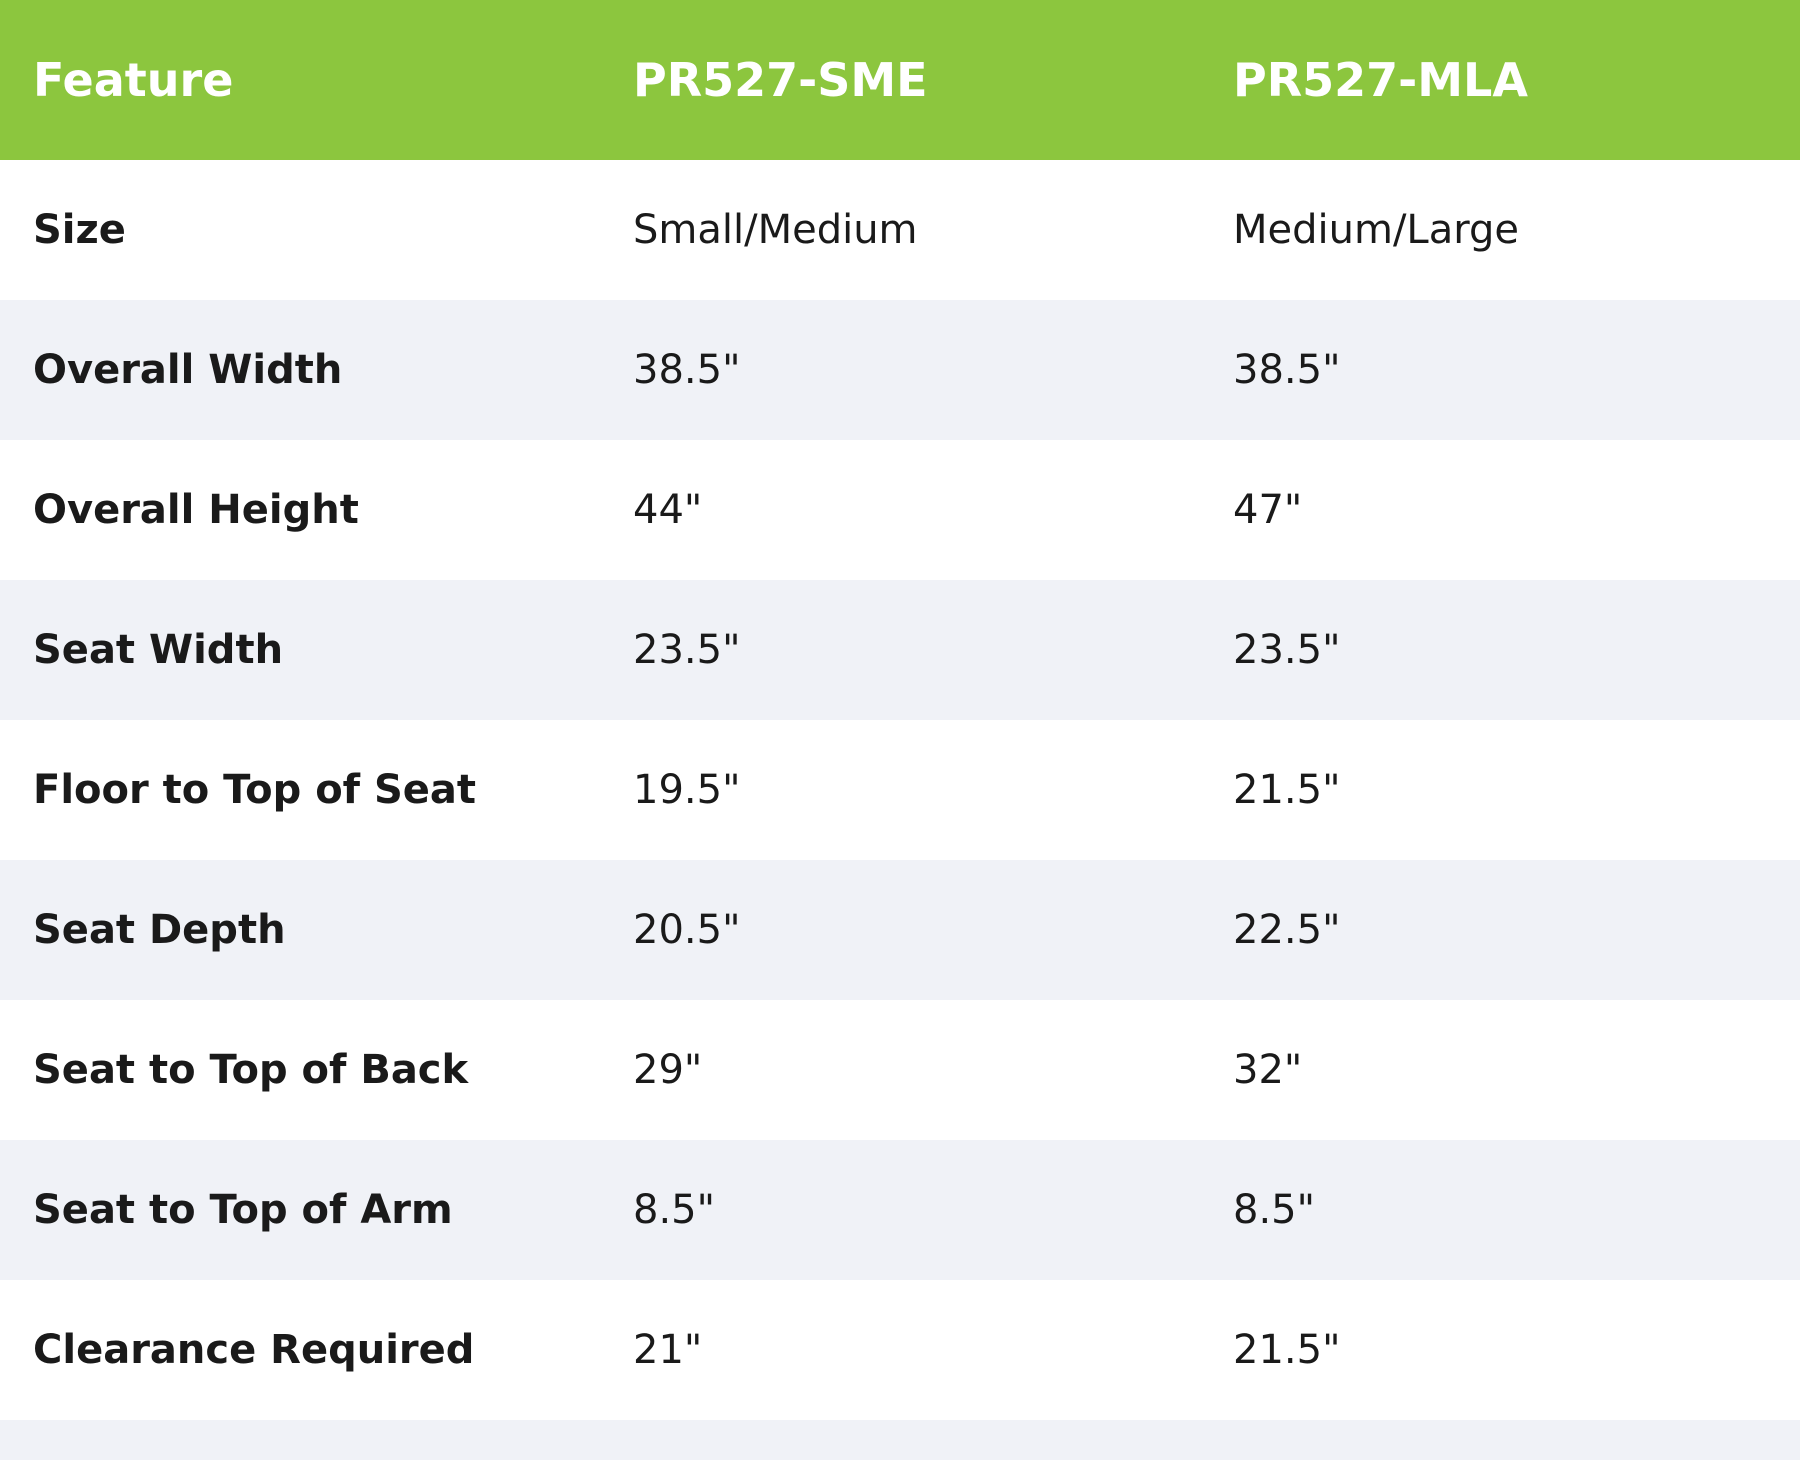 The width and height of the screenshot is (1800, 1460). Describe the element at coordinates (668, 1350) in the screenshot. I see `value-cell-sme: 21"` at that location.